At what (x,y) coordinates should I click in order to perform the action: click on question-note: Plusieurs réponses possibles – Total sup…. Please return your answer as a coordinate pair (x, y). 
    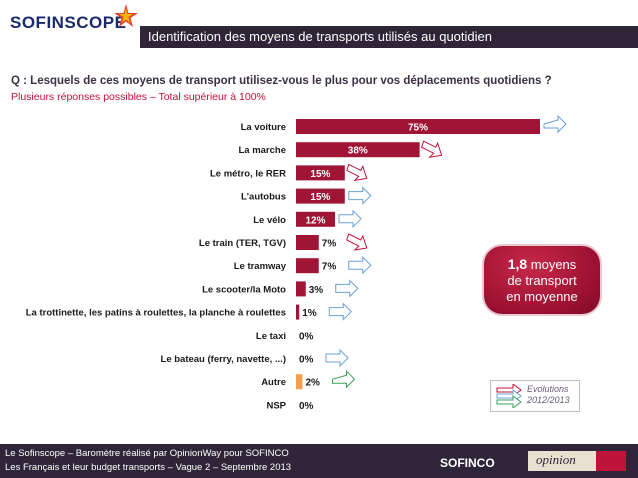
    Looking at the image, I should click on (138, 97).